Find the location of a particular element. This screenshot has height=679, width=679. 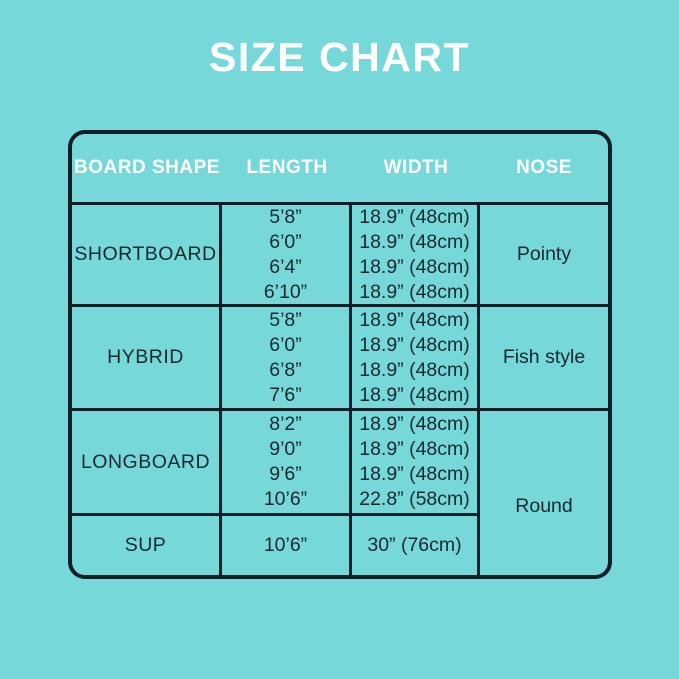

row-hybrid-shape: HYBRID is located at coordinates (147, 359).